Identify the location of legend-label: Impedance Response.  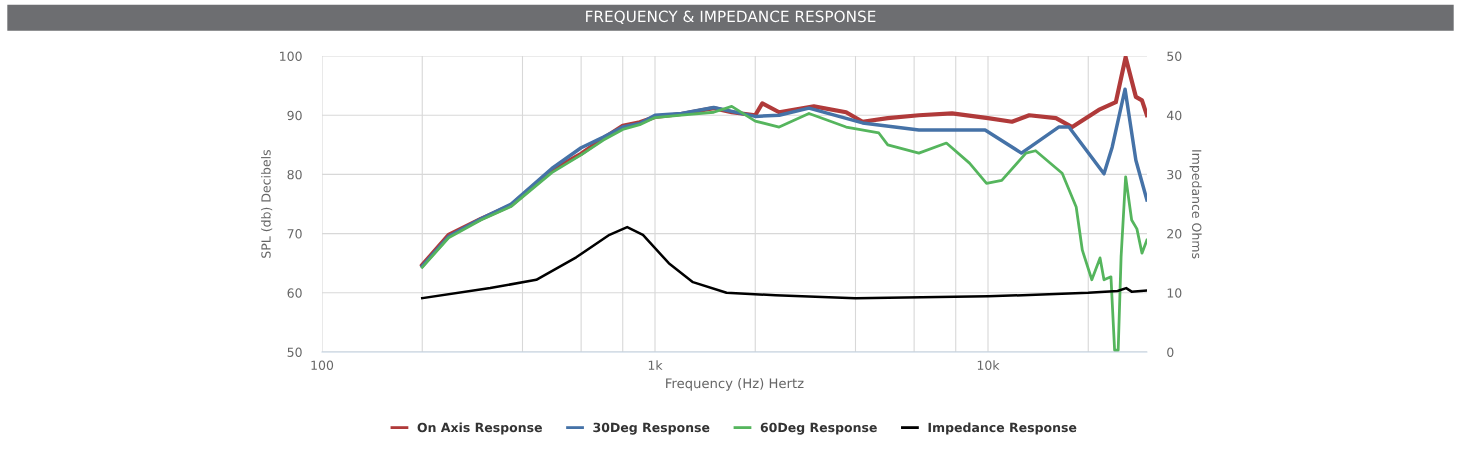
(1002, 428).